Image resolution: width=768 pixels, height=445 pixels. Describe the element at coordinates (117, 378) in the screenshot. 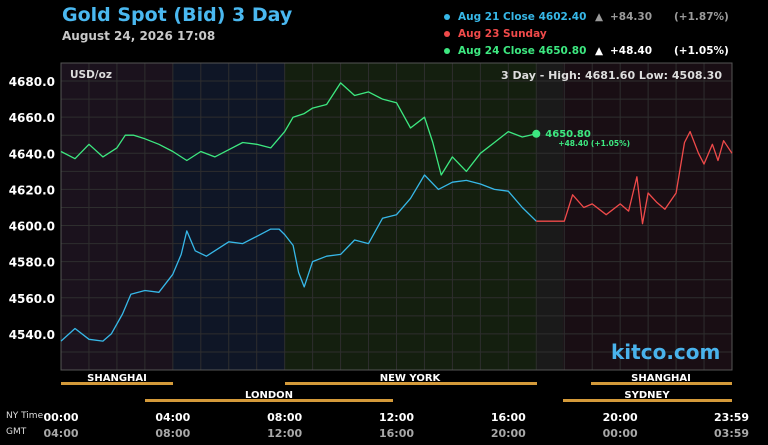

I see `session-label-shanghai: SHANGHAI` at that location.